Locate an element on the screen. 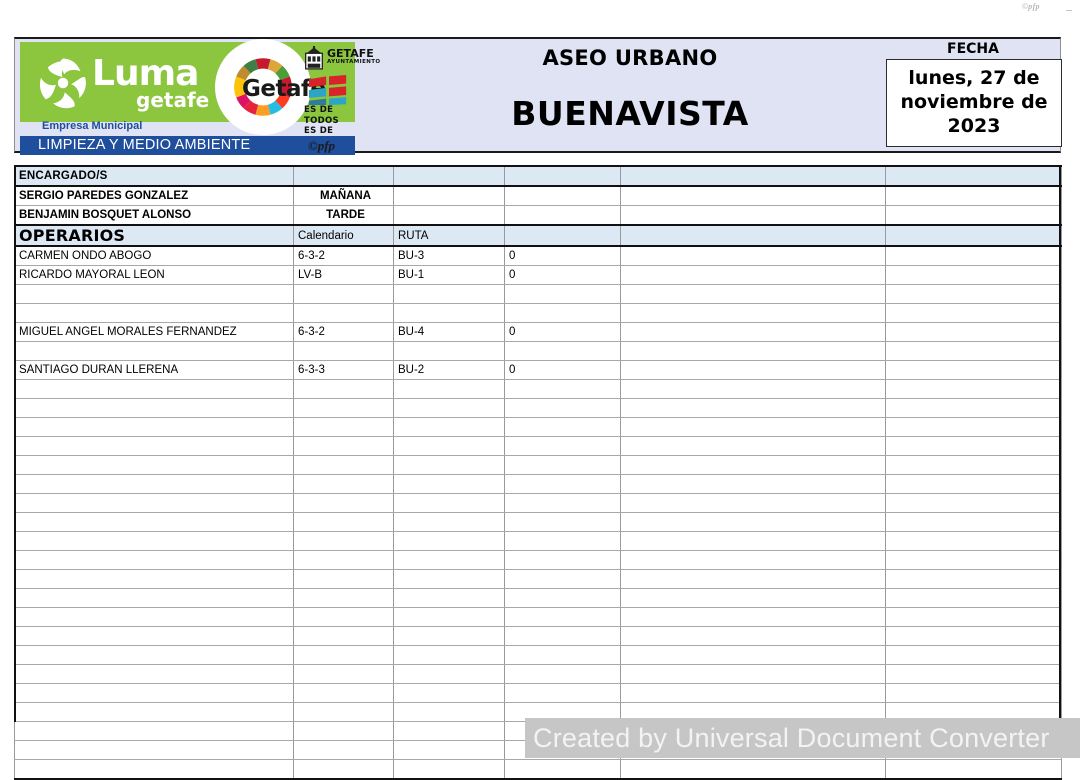 The image size is (1080, 780). encargado-name-0: SERGIO PAREDES GONZALEZ is located at coordinates (154, 195).